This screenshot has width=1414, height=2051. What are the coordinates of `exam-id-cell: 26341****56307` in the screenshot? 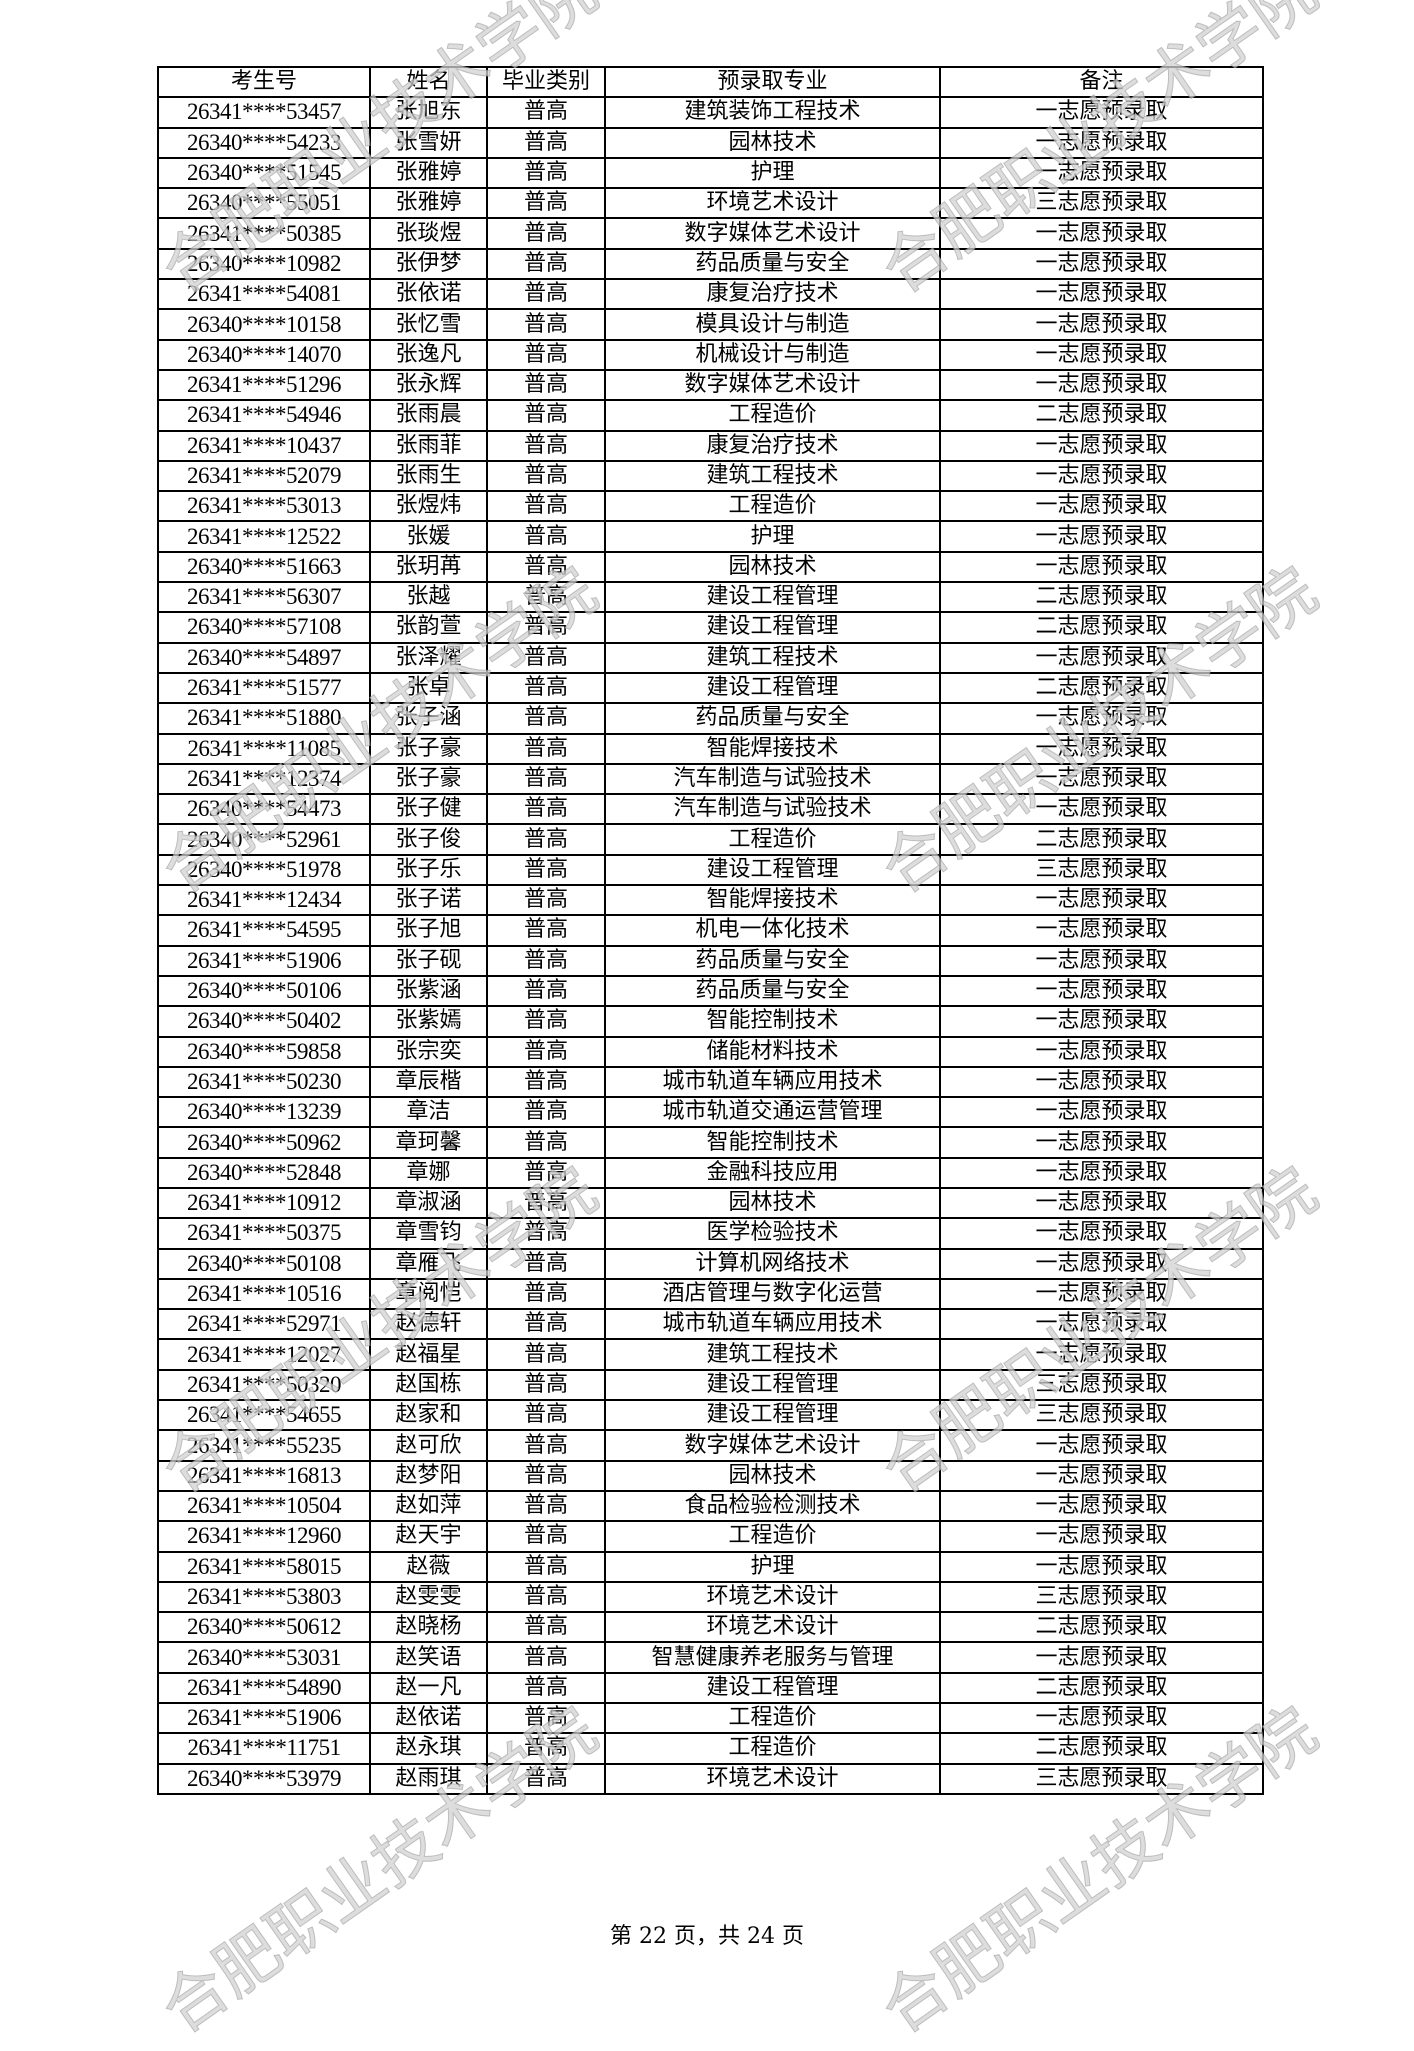 It's located at (264, 597).